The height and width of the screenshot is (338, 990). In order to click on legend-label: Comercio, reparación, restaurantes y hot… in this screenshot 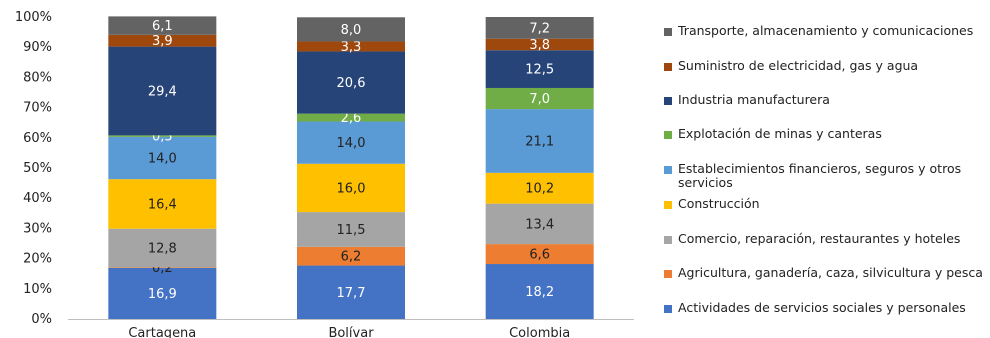, I will do `click(819, 238)`.